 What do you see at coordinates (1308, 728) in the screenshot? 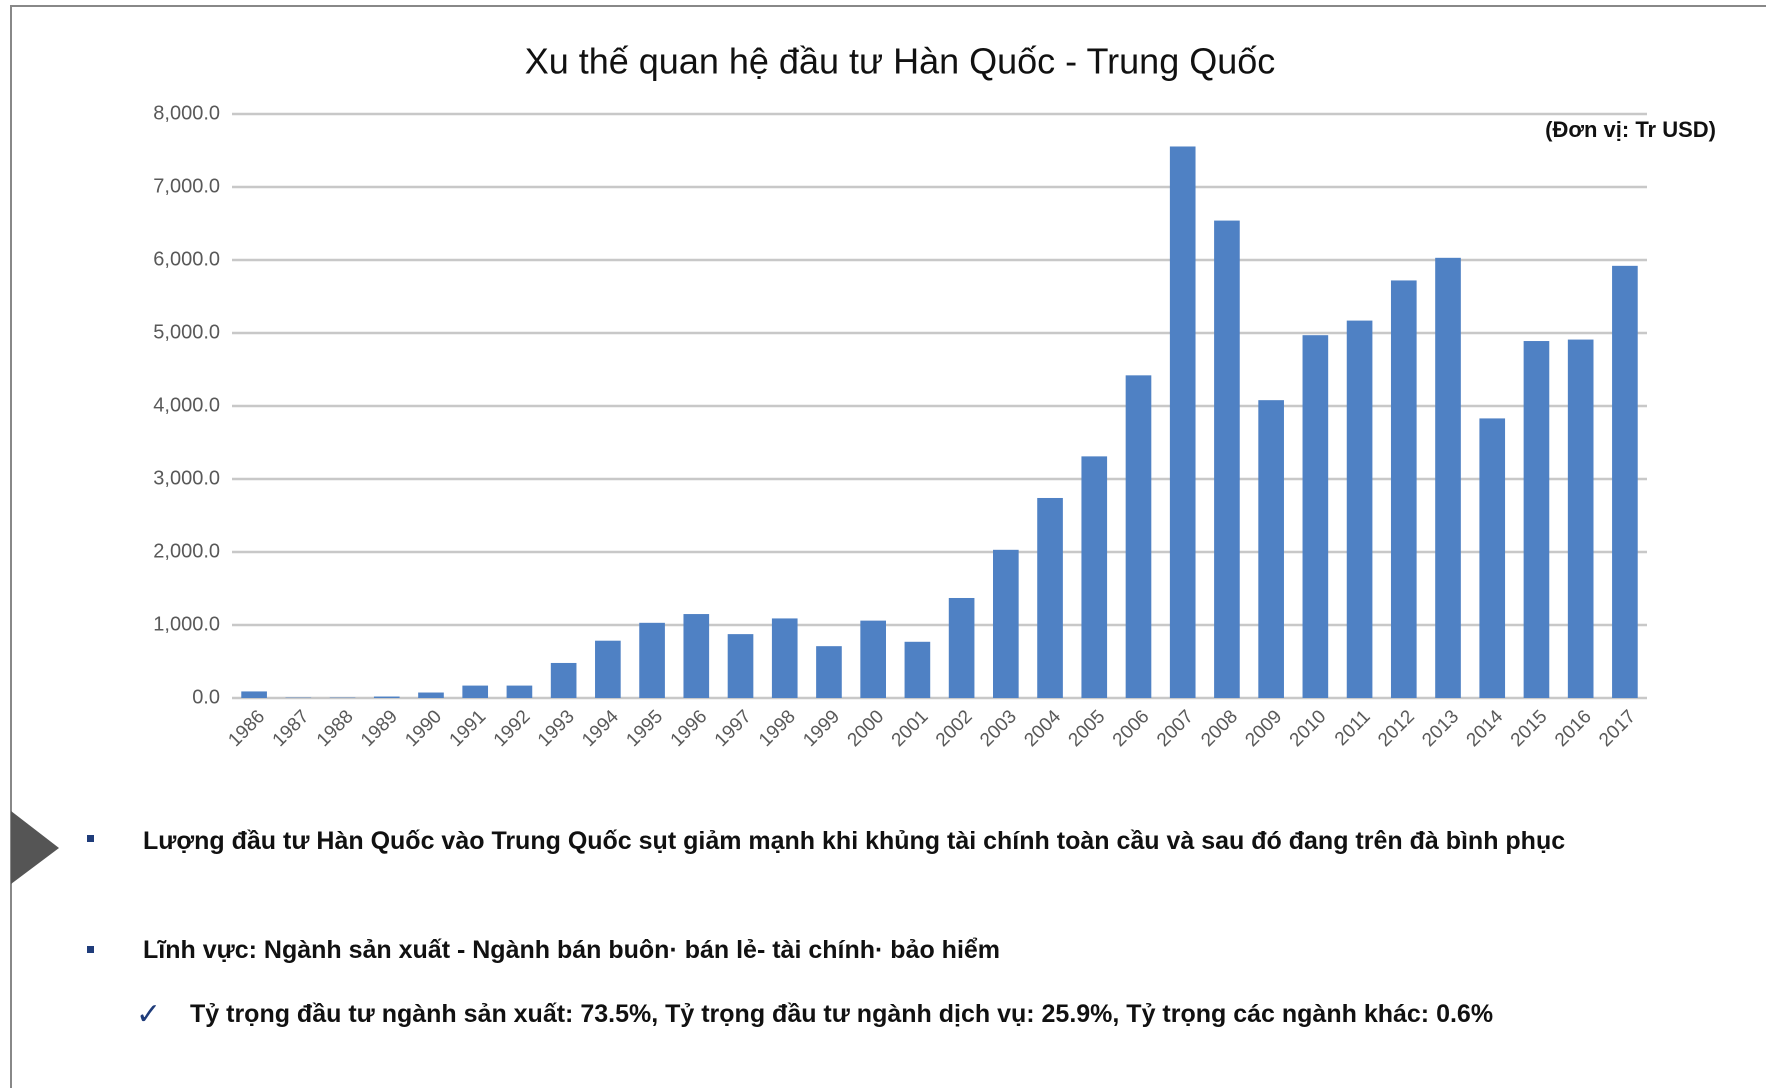
I see `x-tick-label: 2010` at bounding box center [1308, 728].